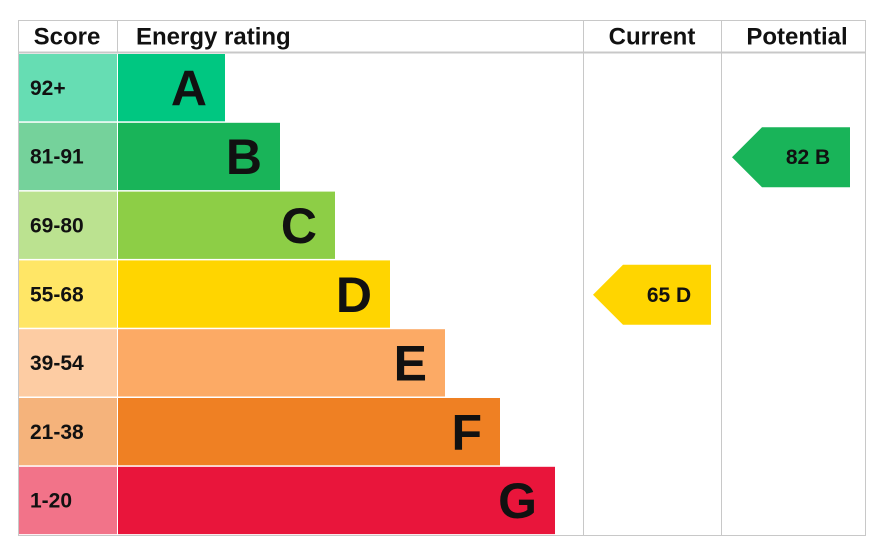 Image resolution: width=886 pixels, height=556 pixels. I want to click on header-score: Score, so click(67, 37).